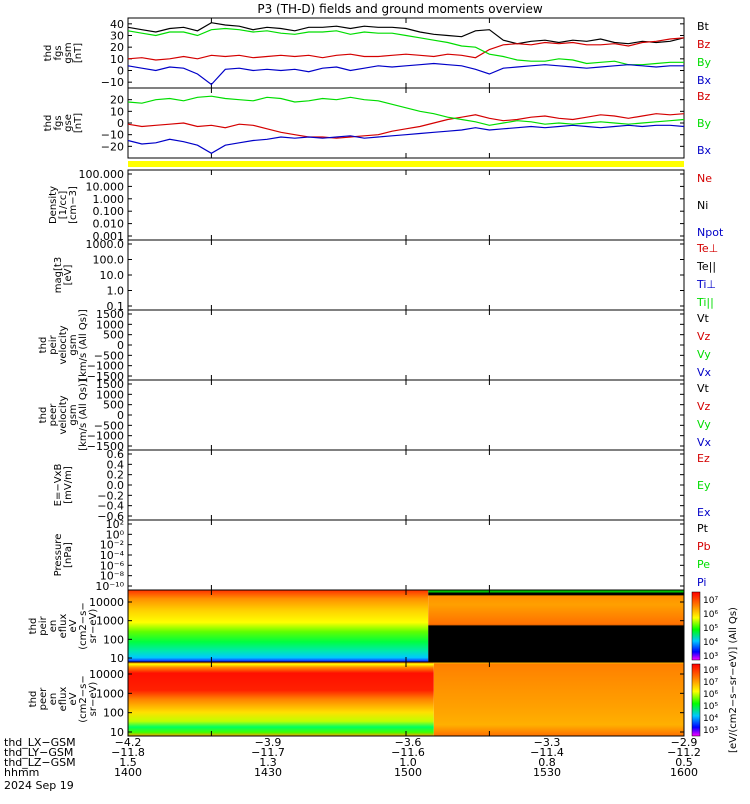  I want to click on y-tick-label: −0.6, so click(110, 516).